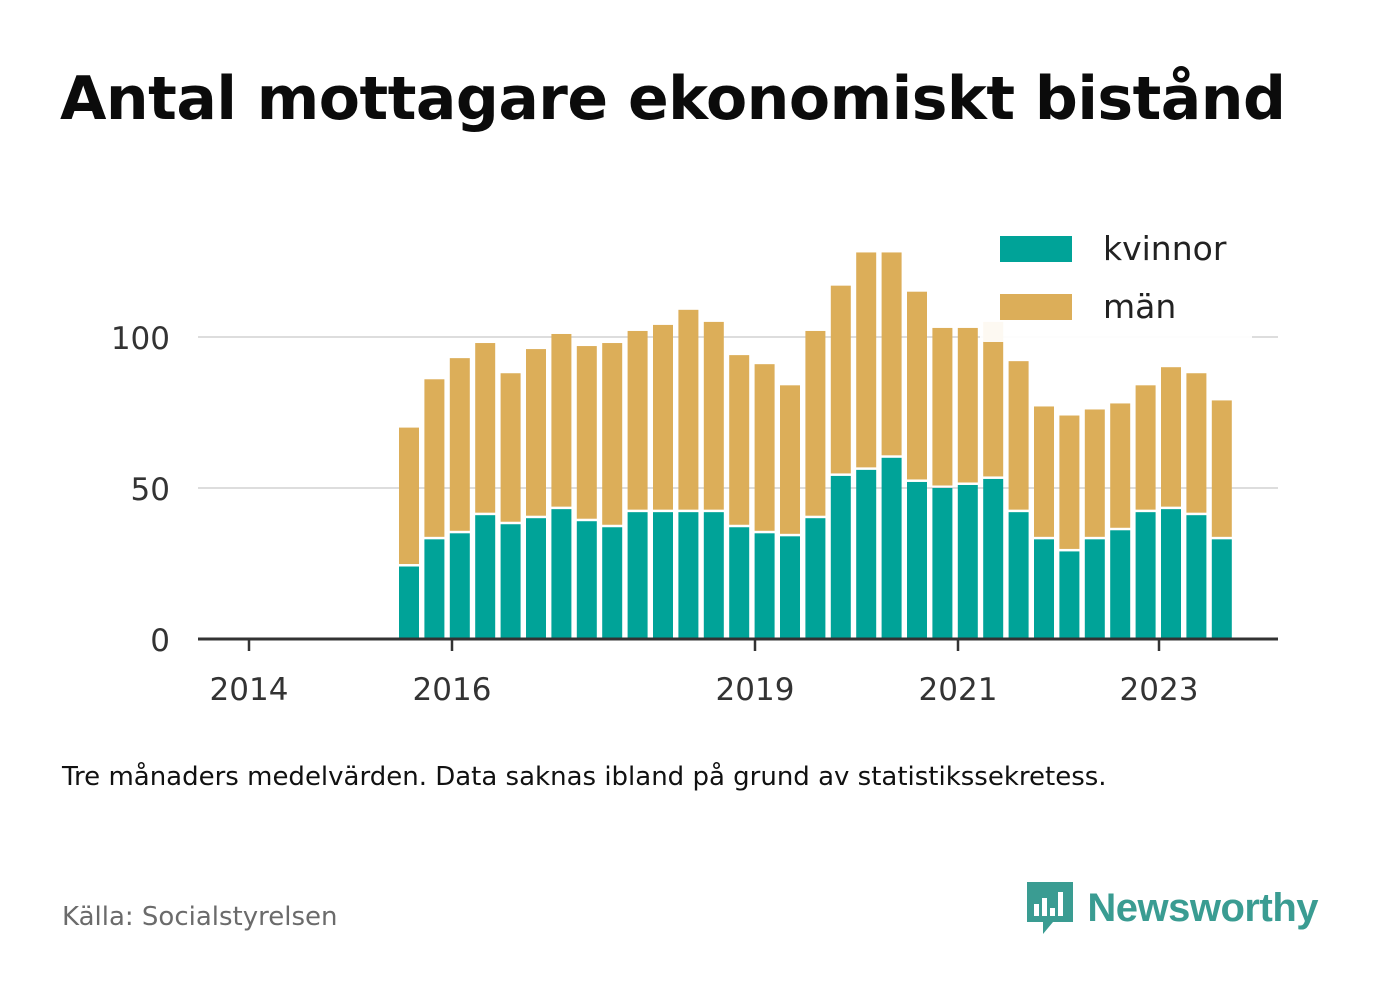  What do you see at coordinates (673, 99) in the screenshot?
I see `chart-title: Antal mottagare ekonomiskt bistånd` at bounding box center [673, 99].